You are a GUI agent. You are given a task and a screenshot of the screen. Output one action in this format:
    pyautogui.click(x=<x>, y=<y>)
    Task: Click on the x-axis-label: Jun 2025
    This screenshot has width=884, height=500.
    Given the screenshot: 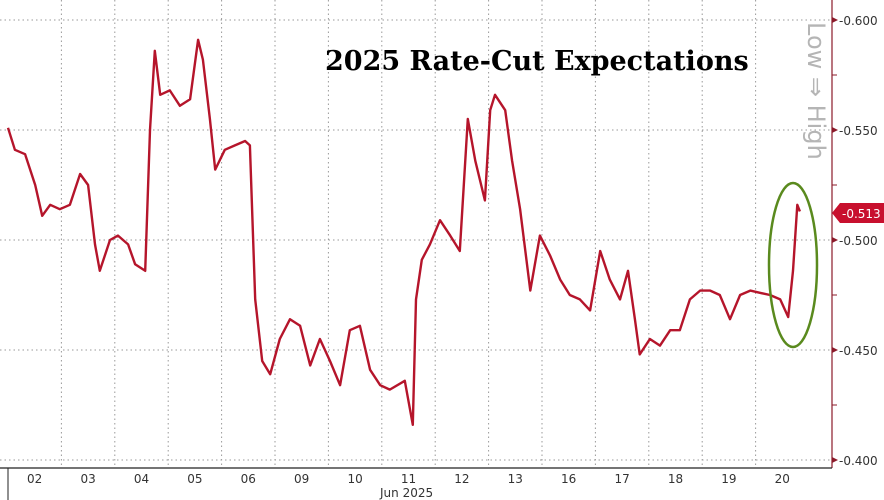 What is the action you would take?
    pyautogui.click(x=406, y=493)
    